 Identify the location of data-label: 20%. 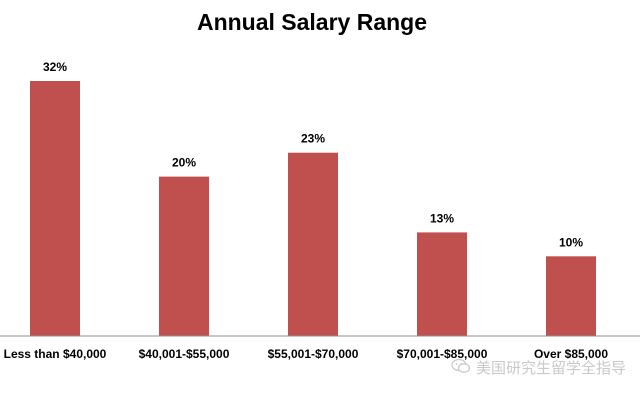
(184, 163).